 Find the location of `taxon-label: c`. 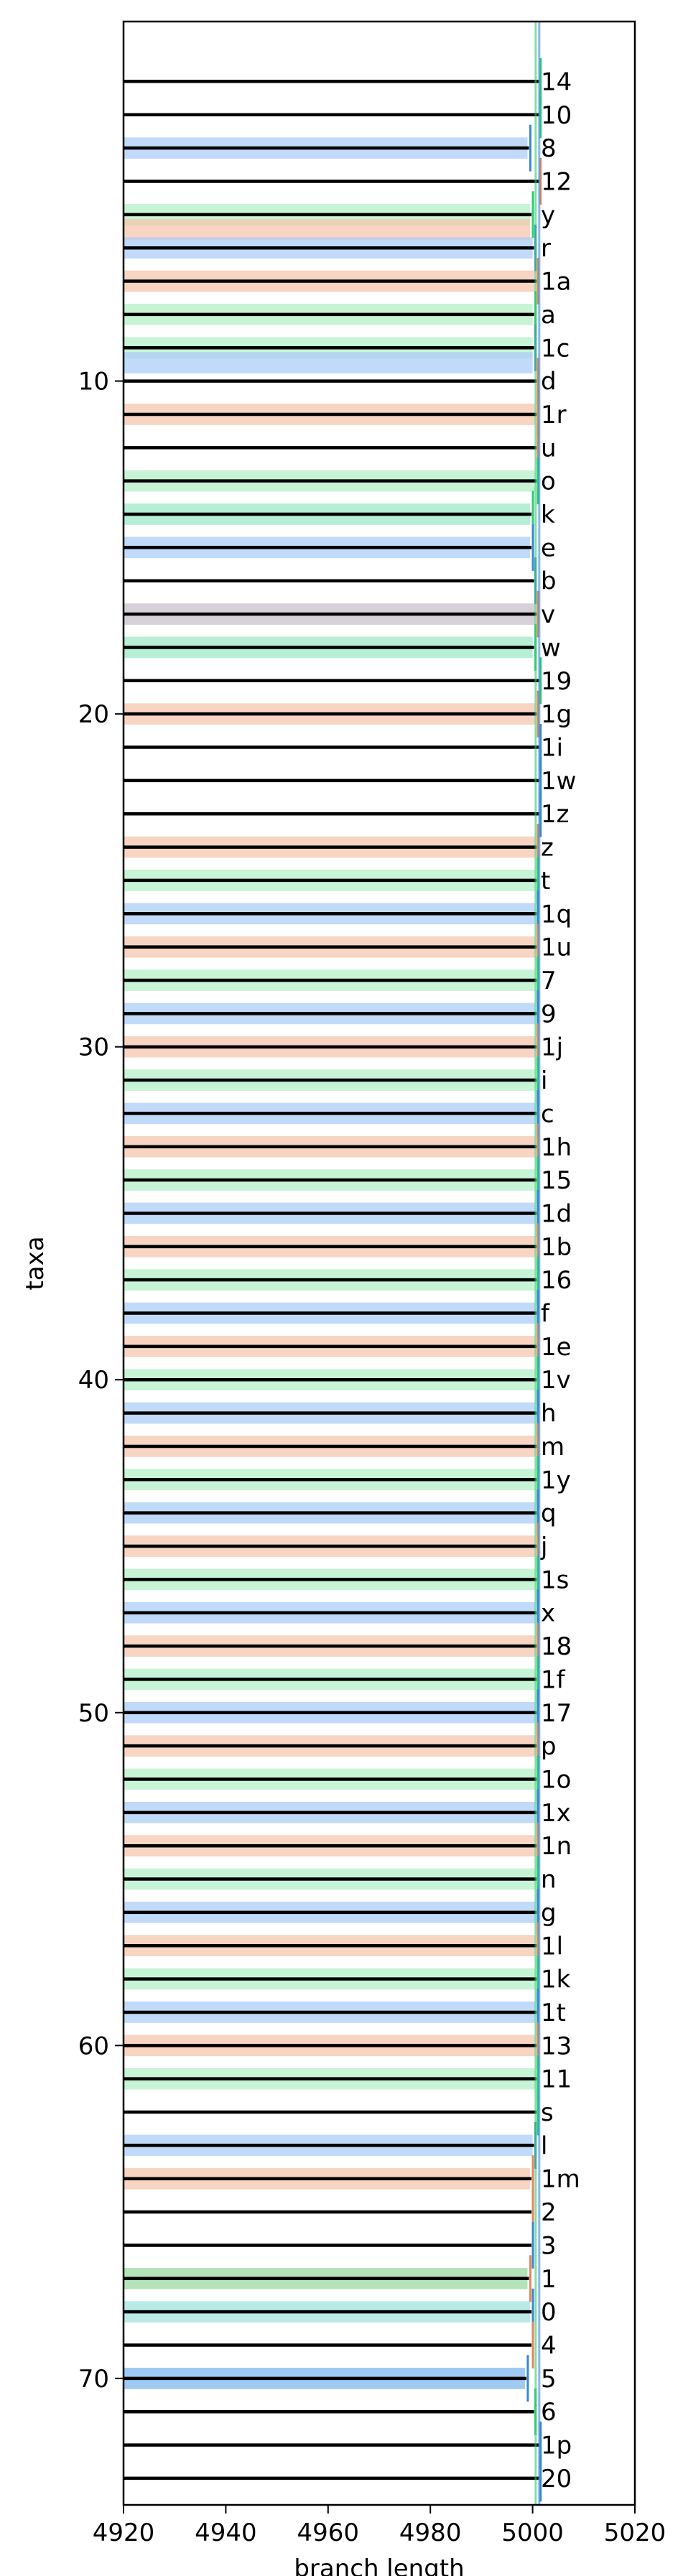

taxon-label: c is located at coordinates (547, 1113).